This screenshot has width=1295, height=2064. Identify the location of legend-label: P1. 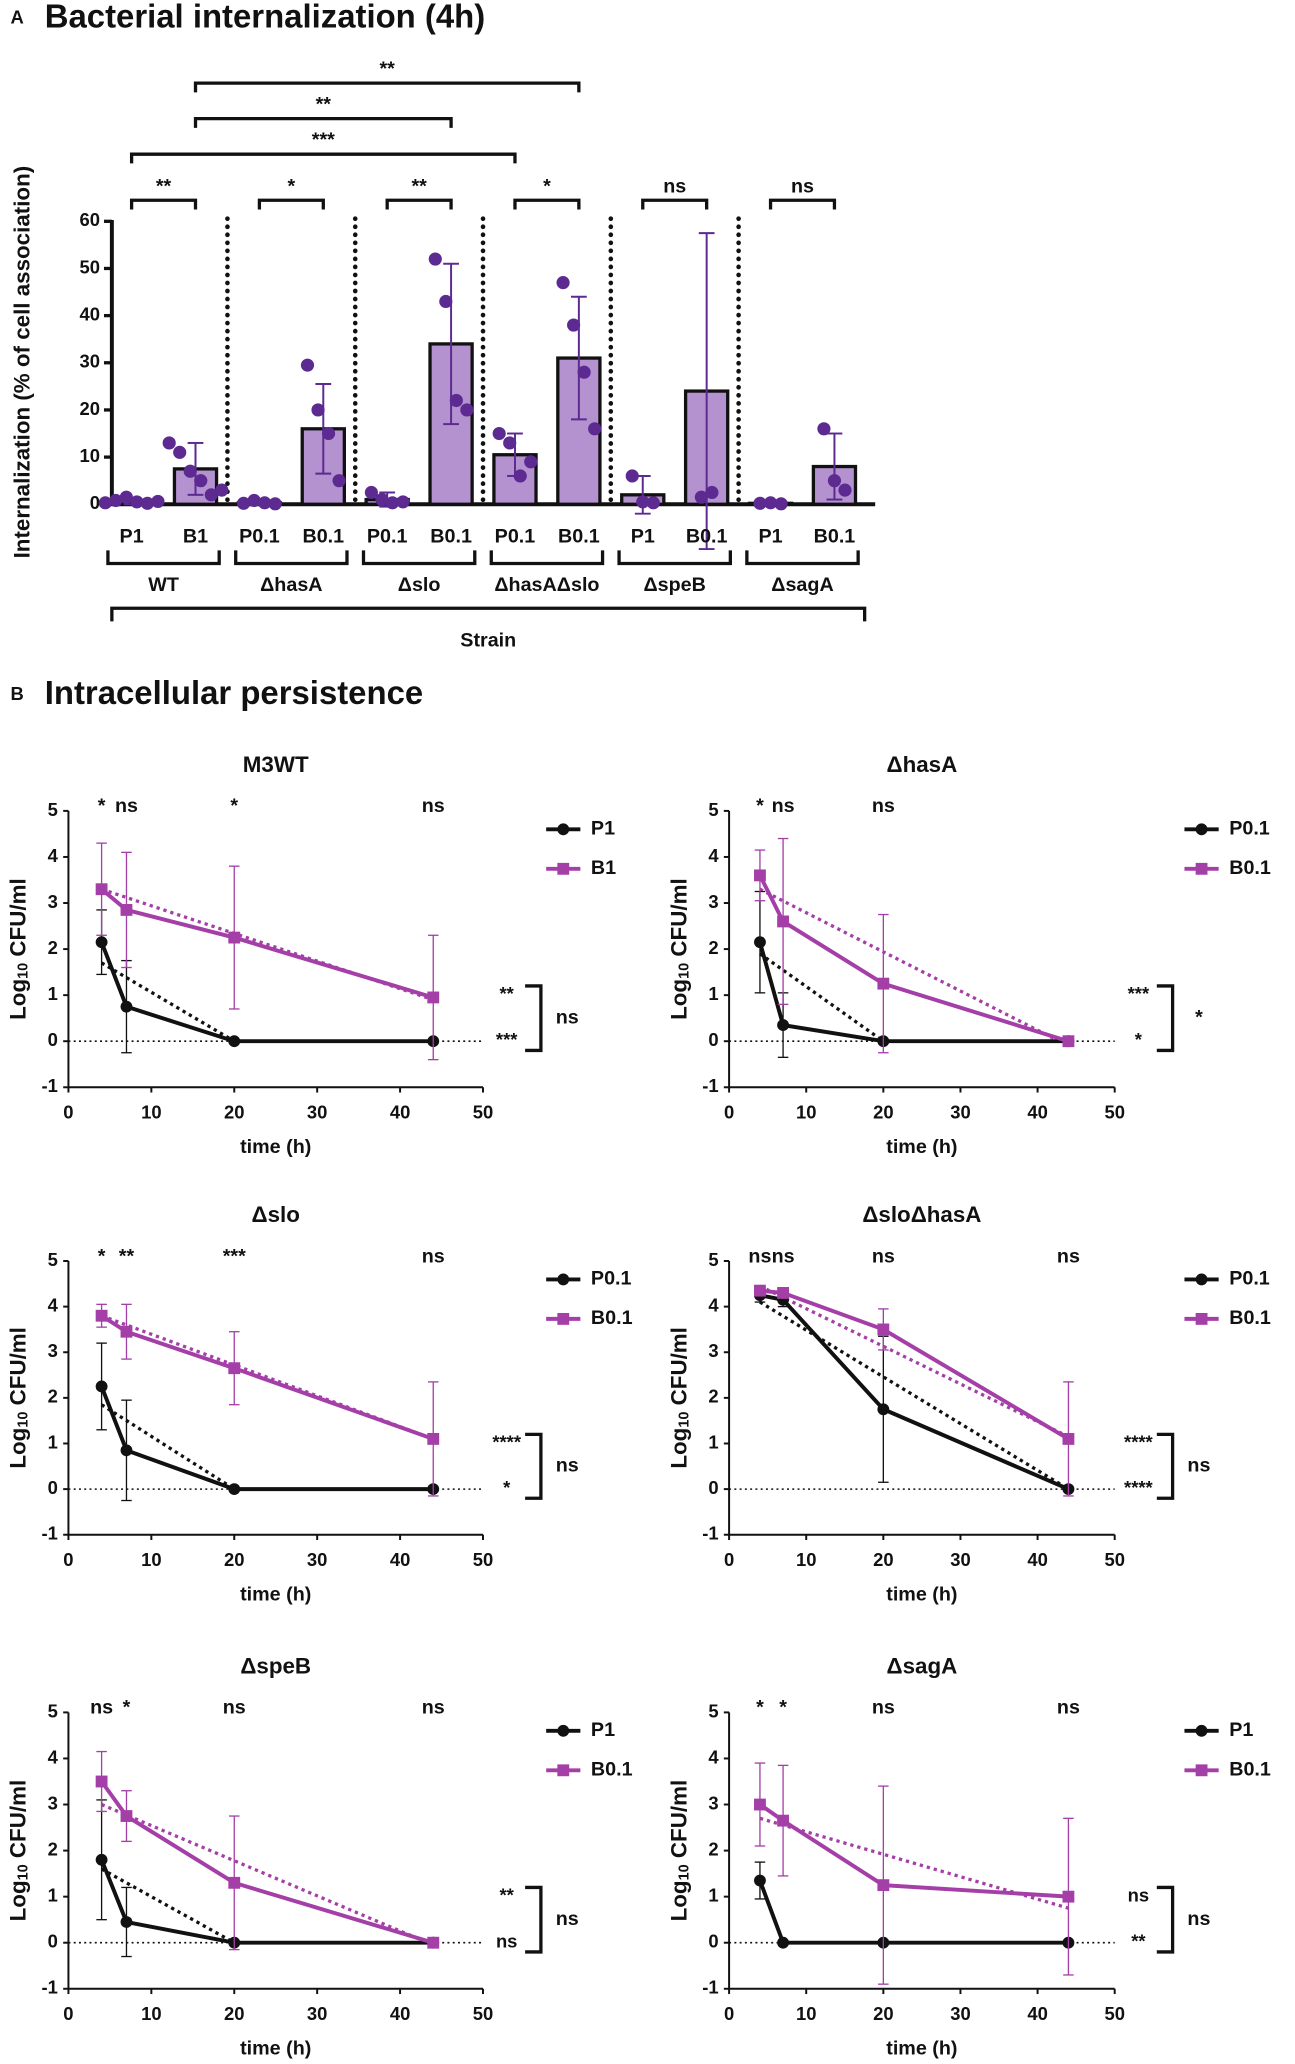
(1241, 1730).